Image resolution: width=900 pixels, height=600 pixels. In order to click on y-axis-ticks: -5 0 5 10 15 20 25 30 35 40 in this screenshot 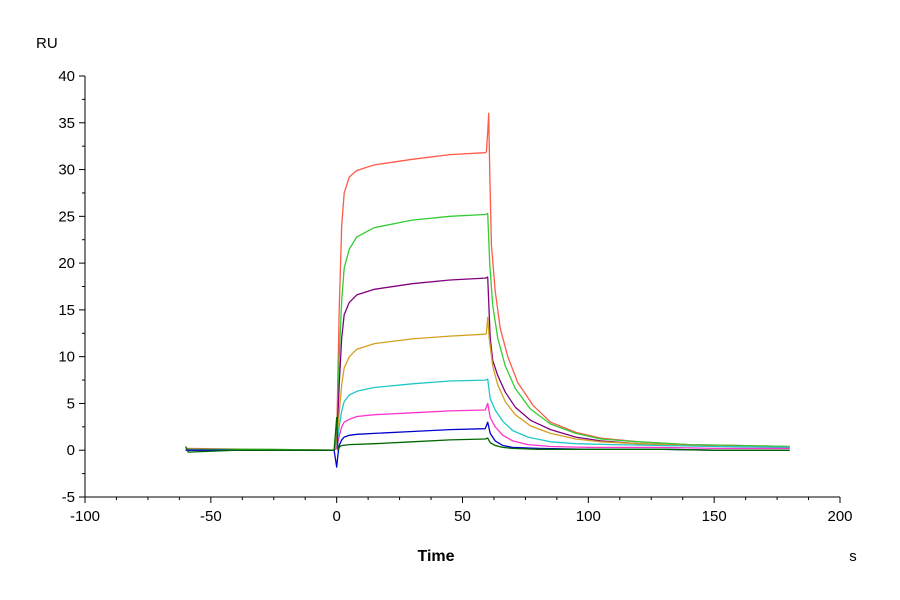, I will do `click(71, 287)`.